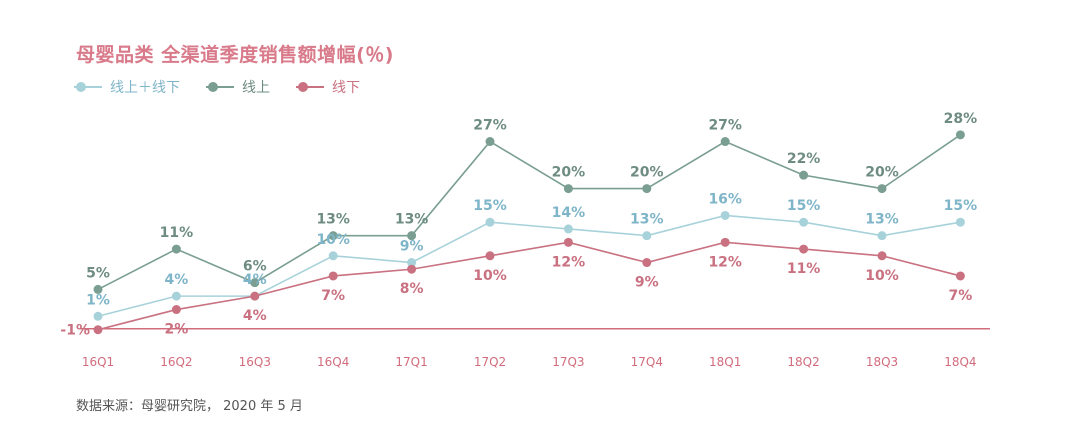 This screenshot has width=1080, height=443. What do you see at coordinates (725, 199) in the screenshot?
I see `data-label-total: 16%` at bounding box center [725, 199].